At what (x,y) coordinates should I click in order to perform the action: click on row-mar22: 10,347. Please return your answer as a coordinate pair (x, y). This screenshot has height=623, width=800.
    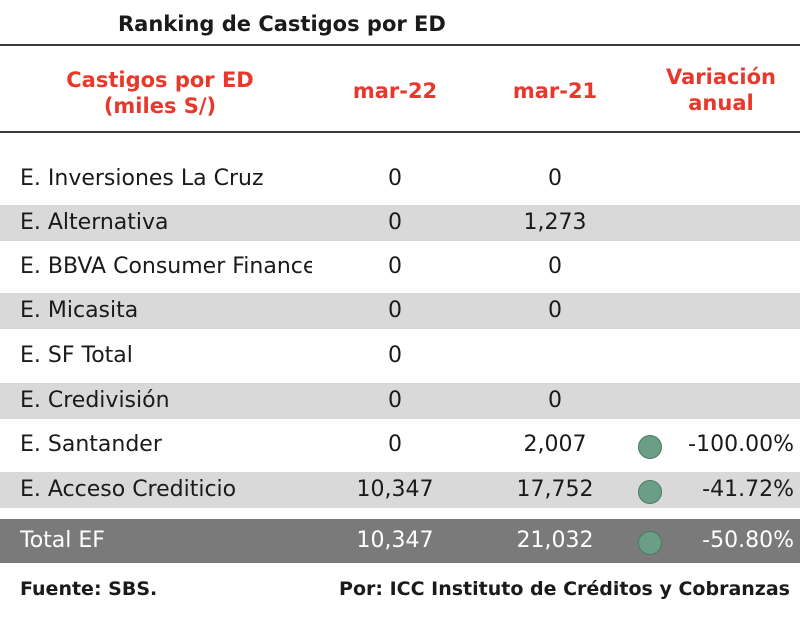
    Looking at the image, I should click on (395, 489).